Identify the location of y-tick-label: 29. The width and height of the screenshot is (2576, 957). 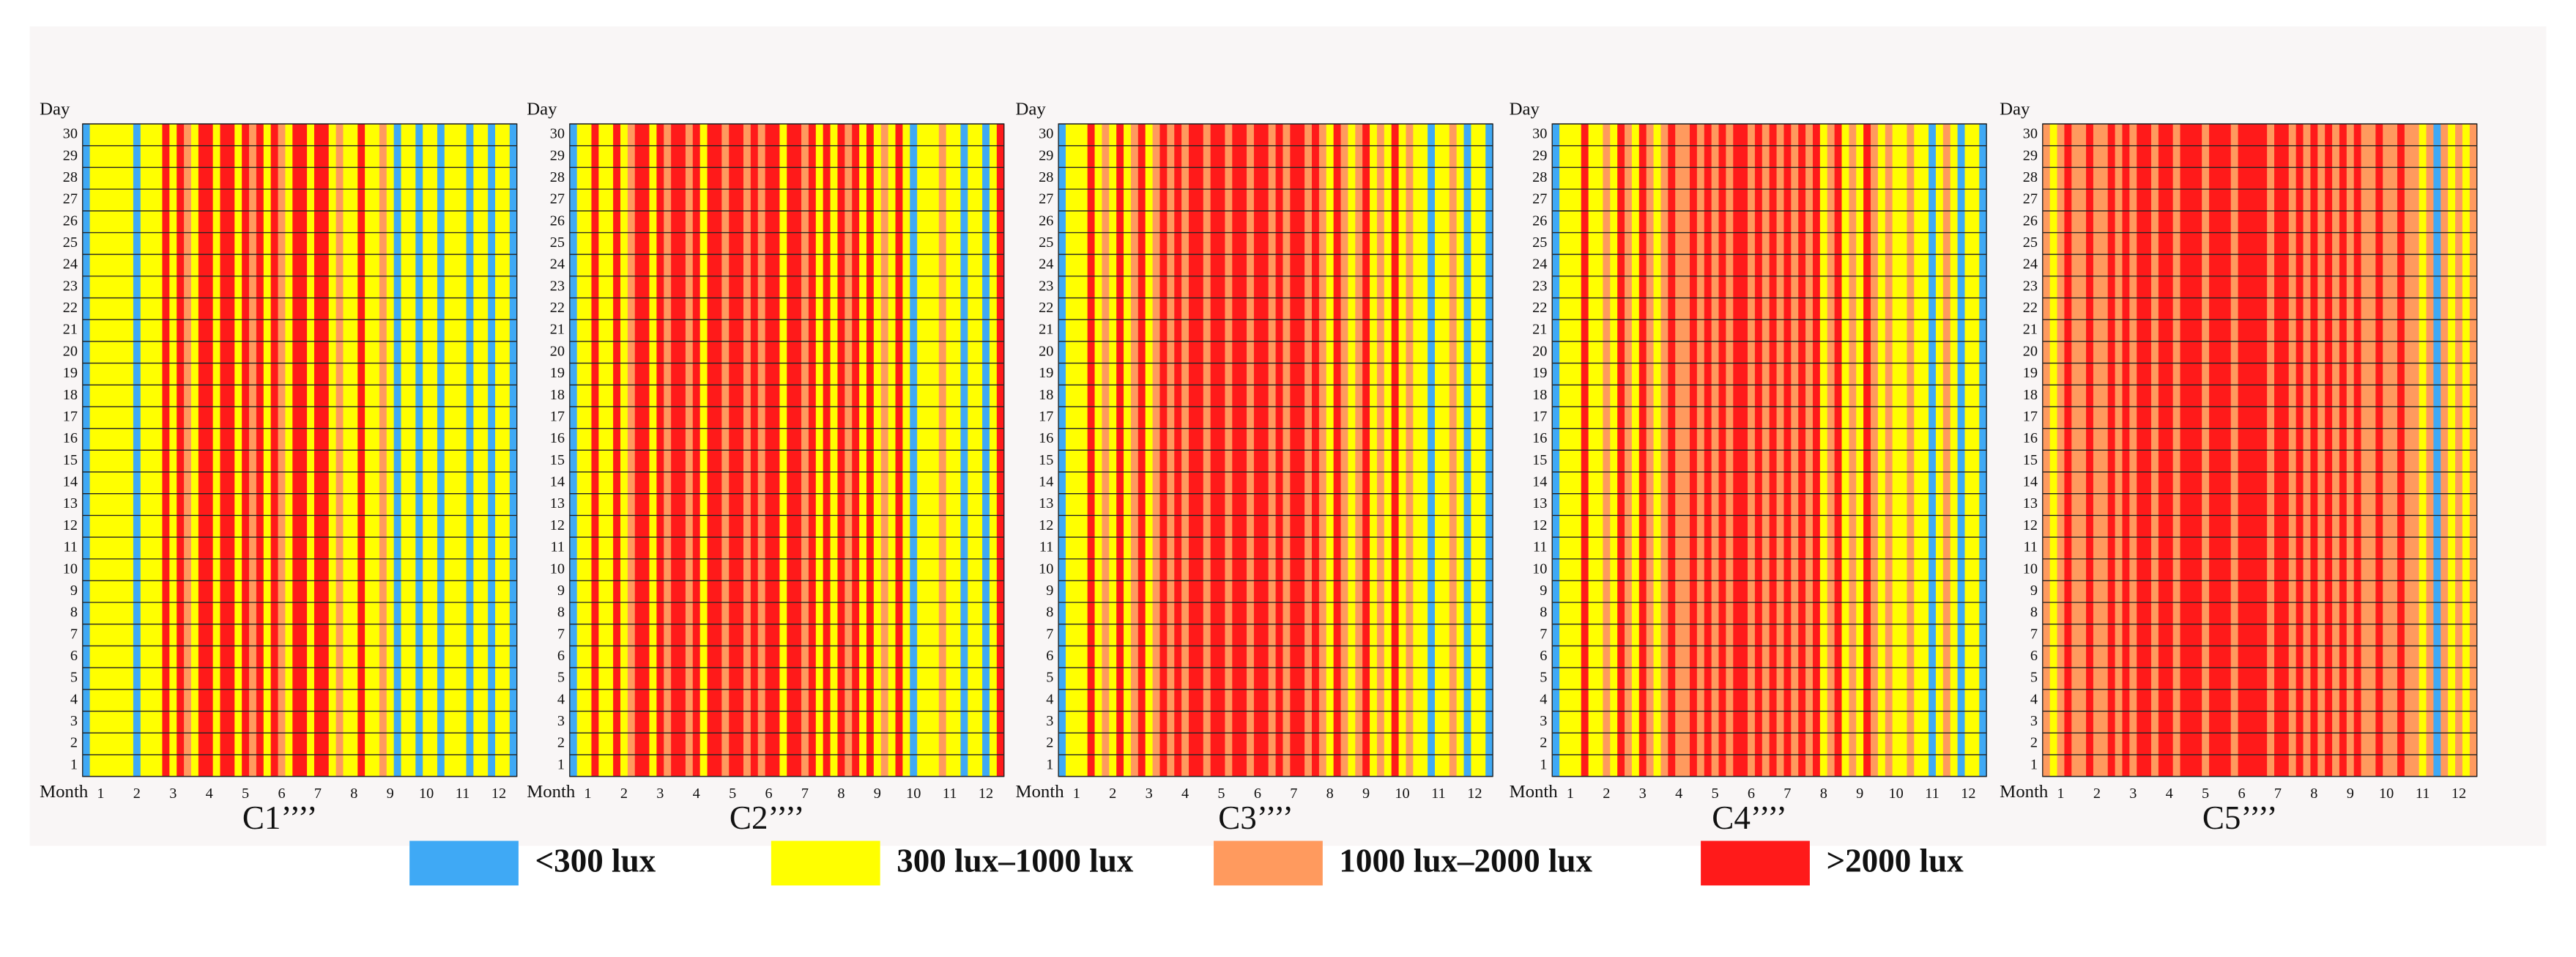
(557, 155).